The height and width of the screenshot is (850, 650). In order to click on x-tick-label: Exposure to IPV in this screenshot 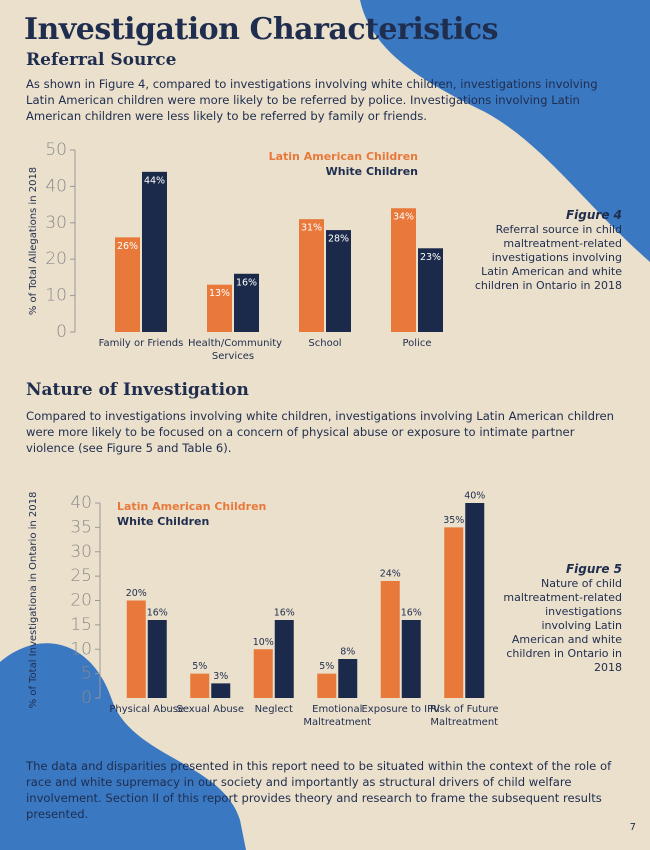, I will do `click(400, 709)`.